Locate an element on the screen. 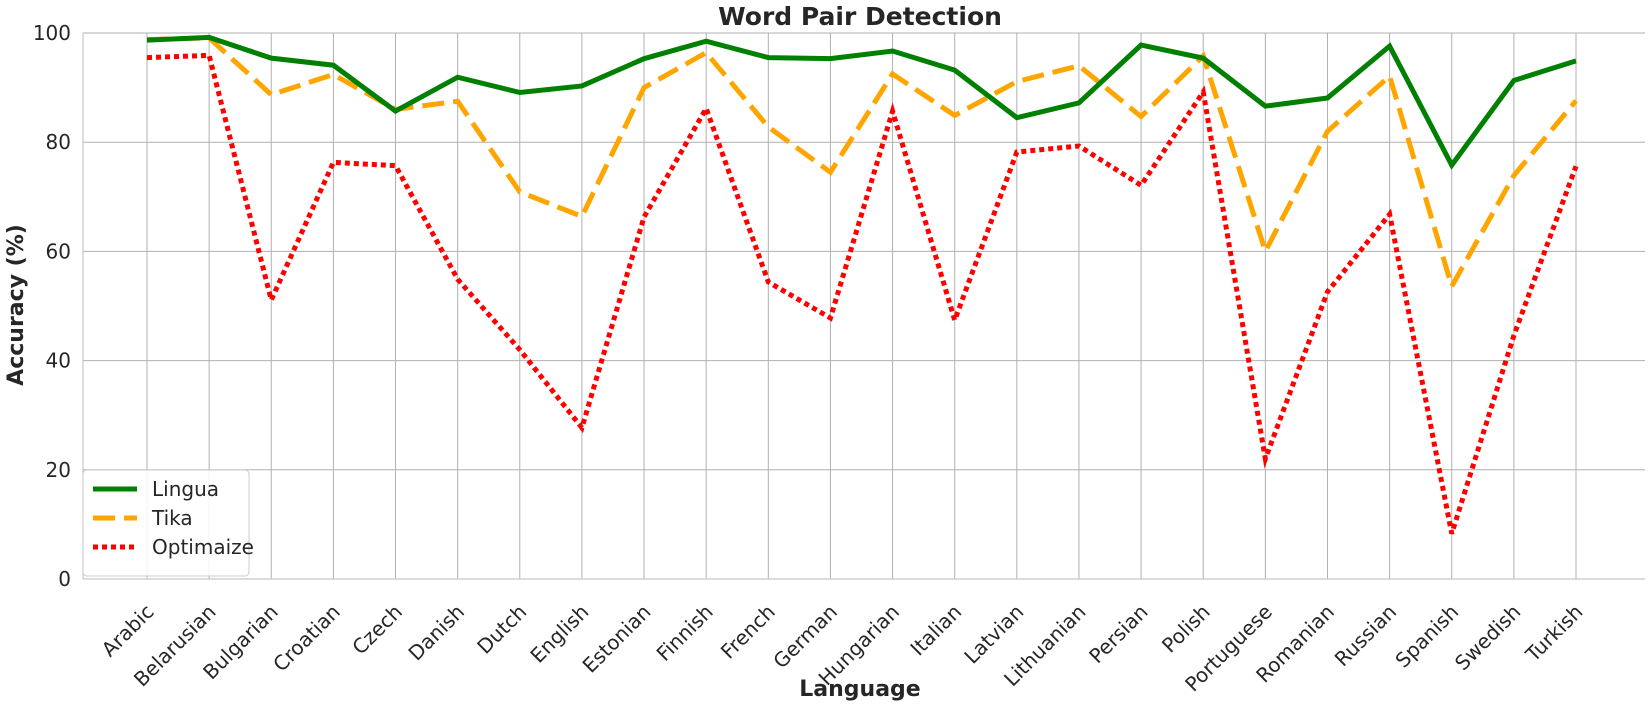  y-tick-label: 60 is located at coordinates (58, 251).